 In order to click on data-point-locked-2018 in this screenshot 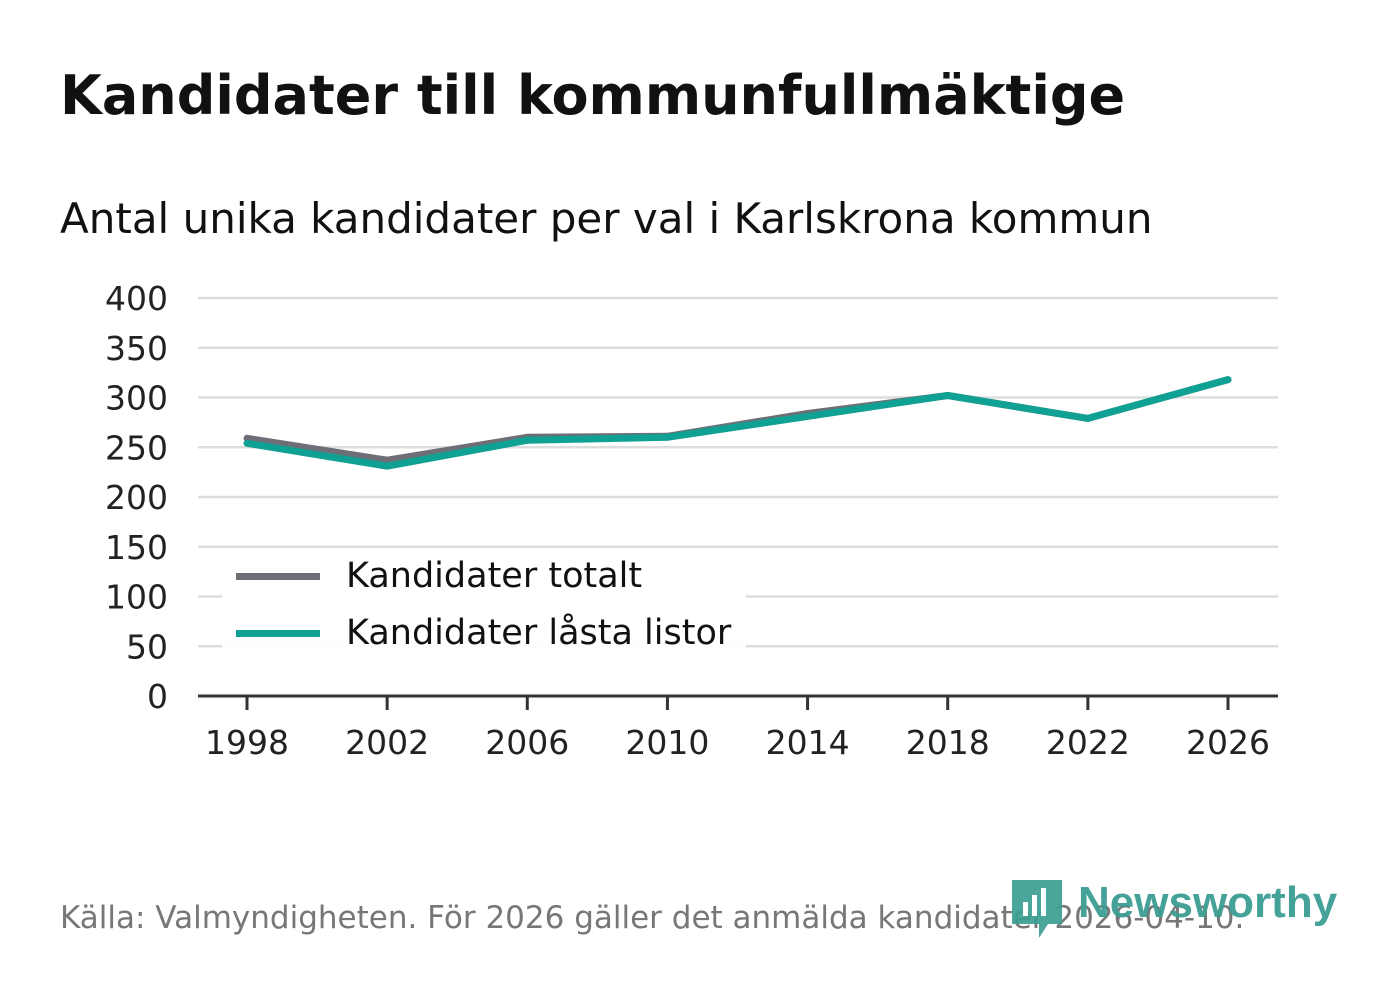, I will do `click(948, 396)`.